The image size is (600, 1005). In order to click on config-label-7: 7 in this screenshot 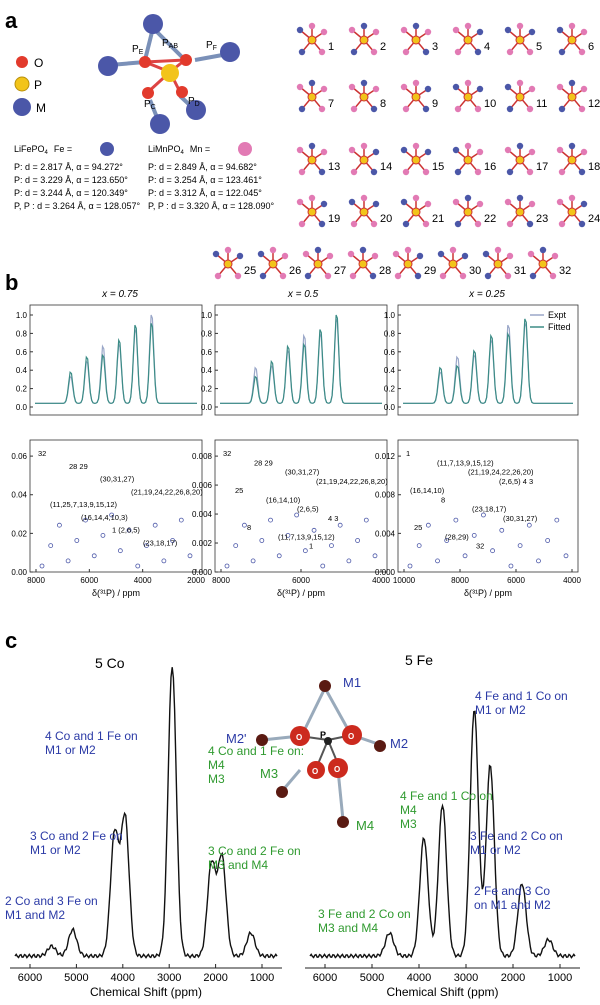, I will do `click(331, 104)`.